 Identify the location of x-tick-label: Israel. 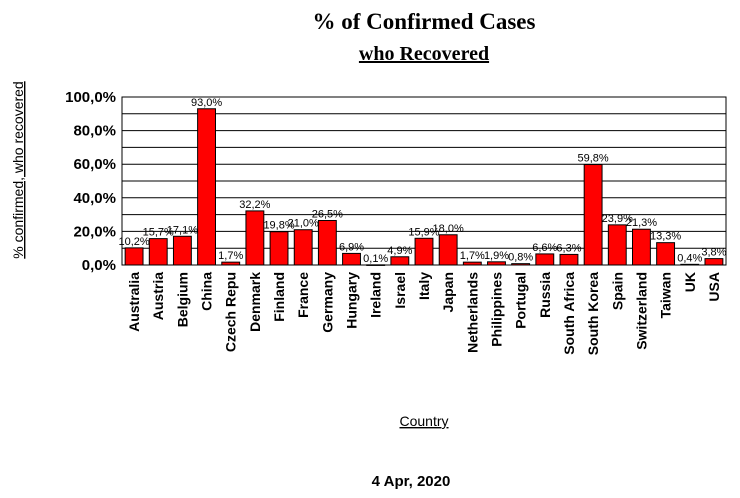
(400, 290).